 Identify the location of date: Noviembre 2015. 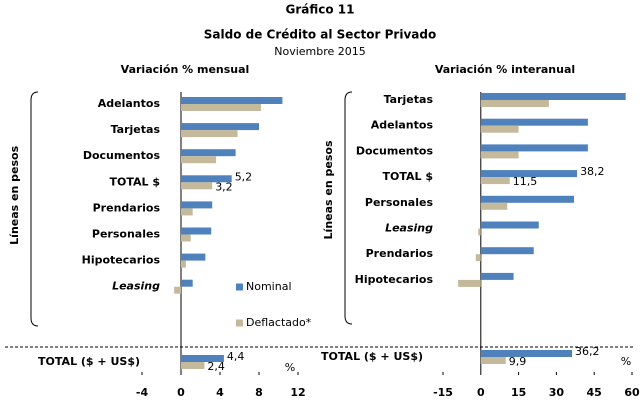
(320, 51).